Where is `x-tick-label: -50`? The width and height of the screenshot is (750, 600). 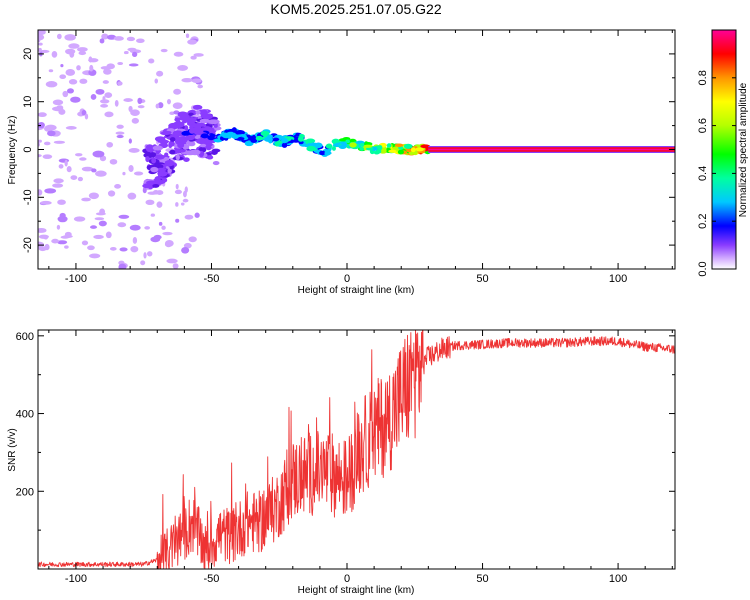 x-tick-label: -50 is located at coordinates (212, 279).